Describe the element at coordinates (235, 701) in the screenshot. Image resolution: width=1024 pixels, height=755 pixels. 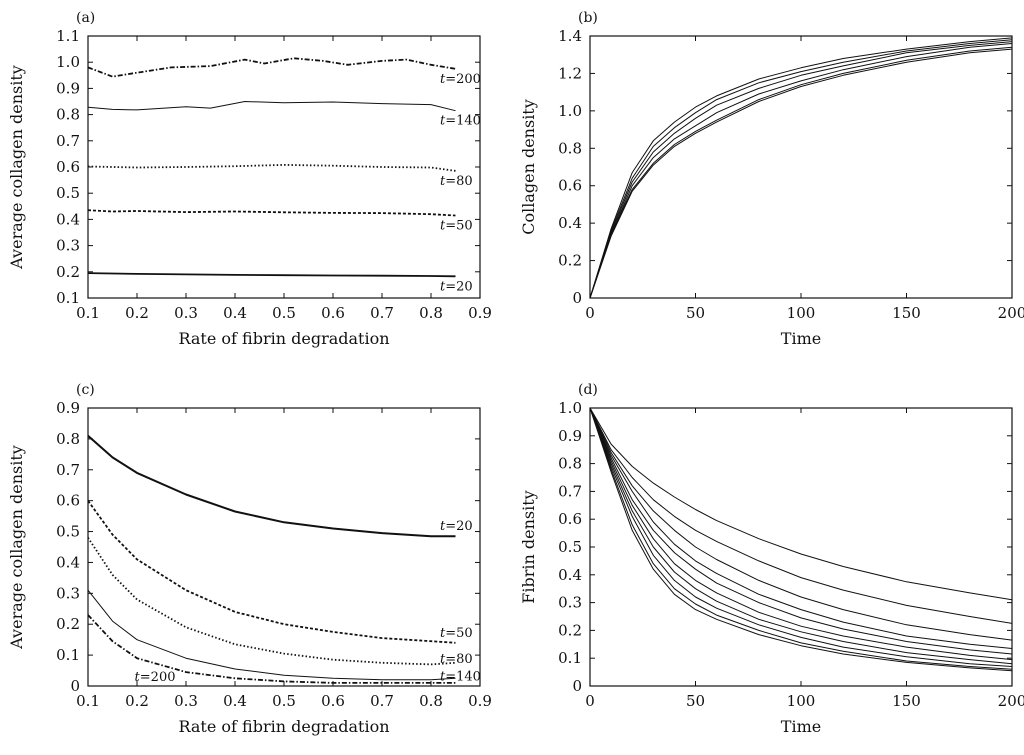
I see `x-tick-label: 0.4` at that location.